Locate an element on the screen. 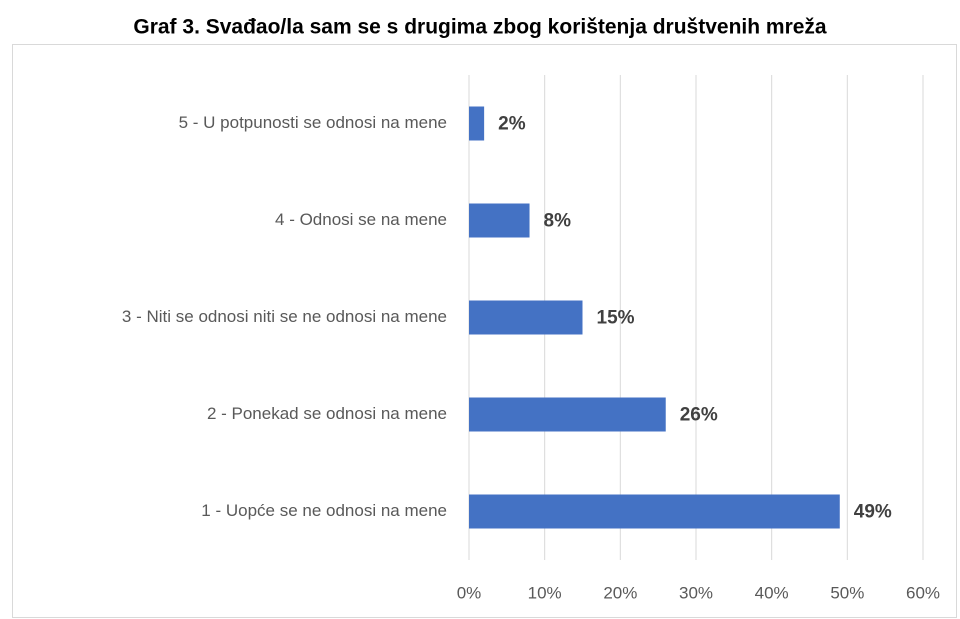 This screenshot has height=619, width=960. x-tick-label: 60% is located at coordinates (923, 592).